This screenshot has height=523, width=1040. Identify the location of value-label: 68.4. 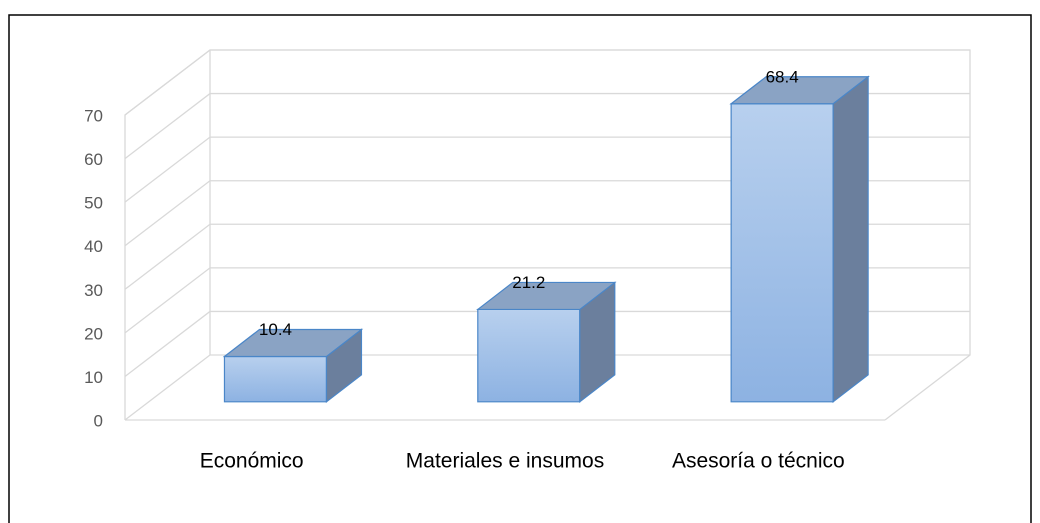
(782, 76).